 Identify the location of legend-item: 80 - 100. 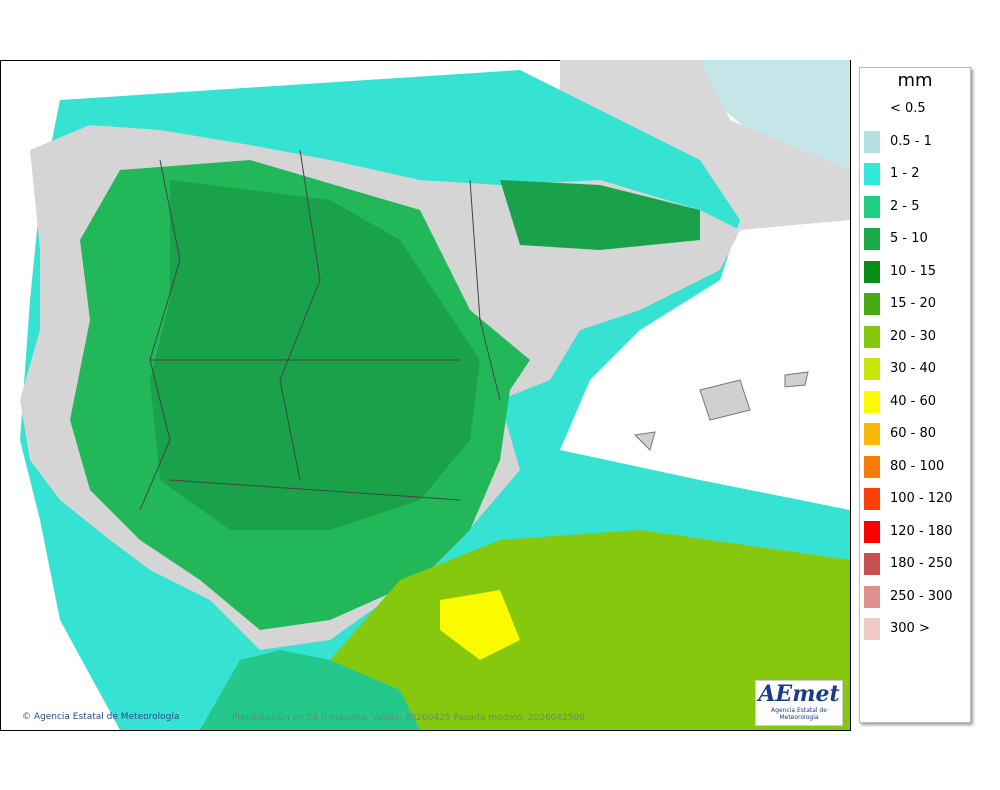
(916, 466).